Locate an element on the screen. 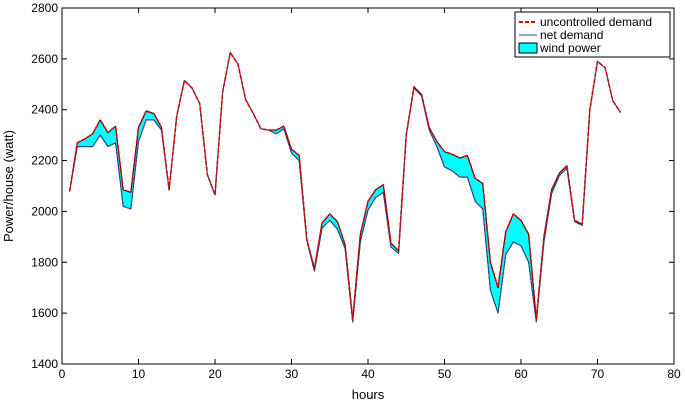  x-tick-label: 40 is located at coordinates (368, 374).